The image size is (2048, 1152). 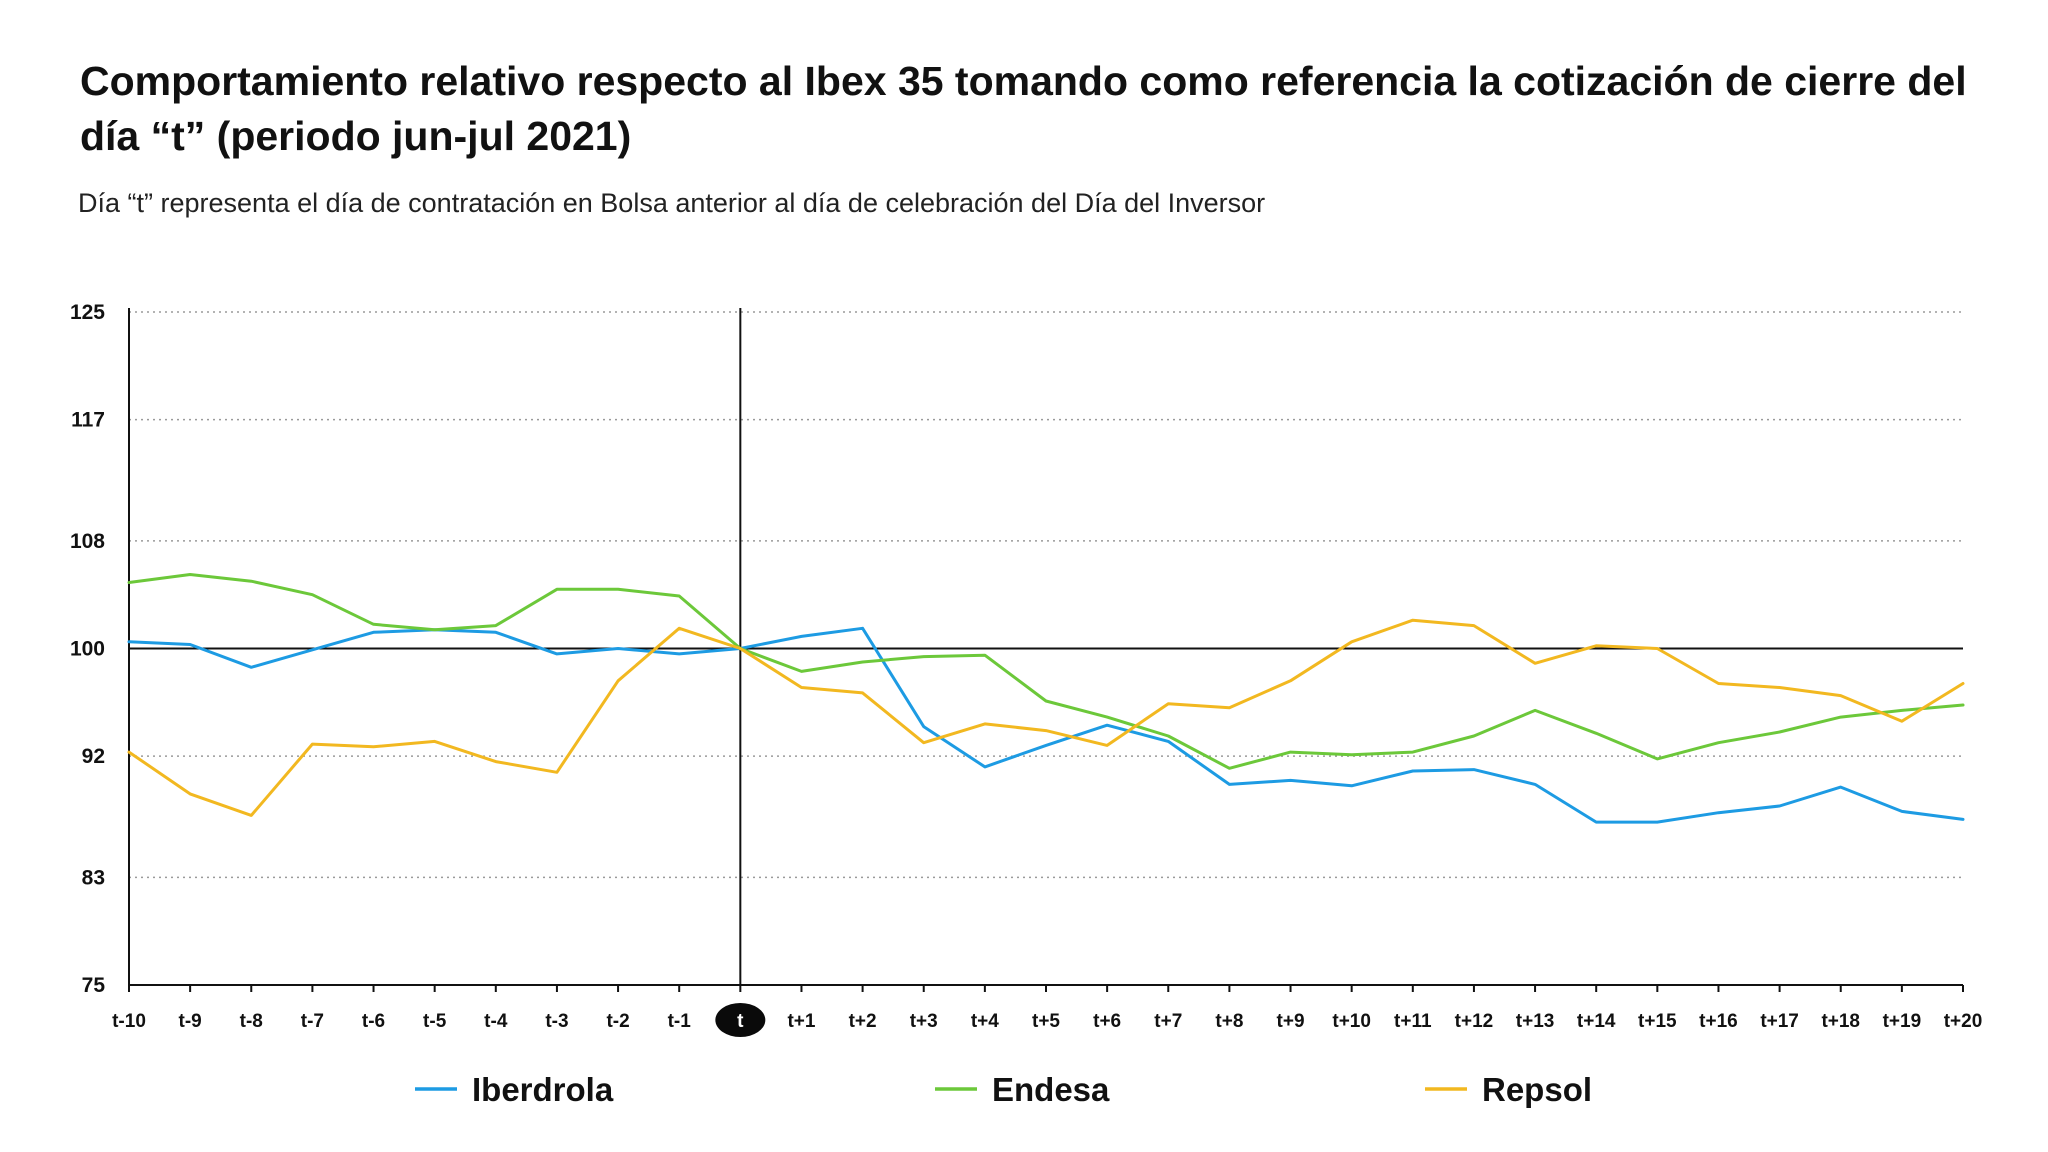 I want to click on y-axis-ticks: 75 83 92 100 108 117 125, so click(x=87, y=649).